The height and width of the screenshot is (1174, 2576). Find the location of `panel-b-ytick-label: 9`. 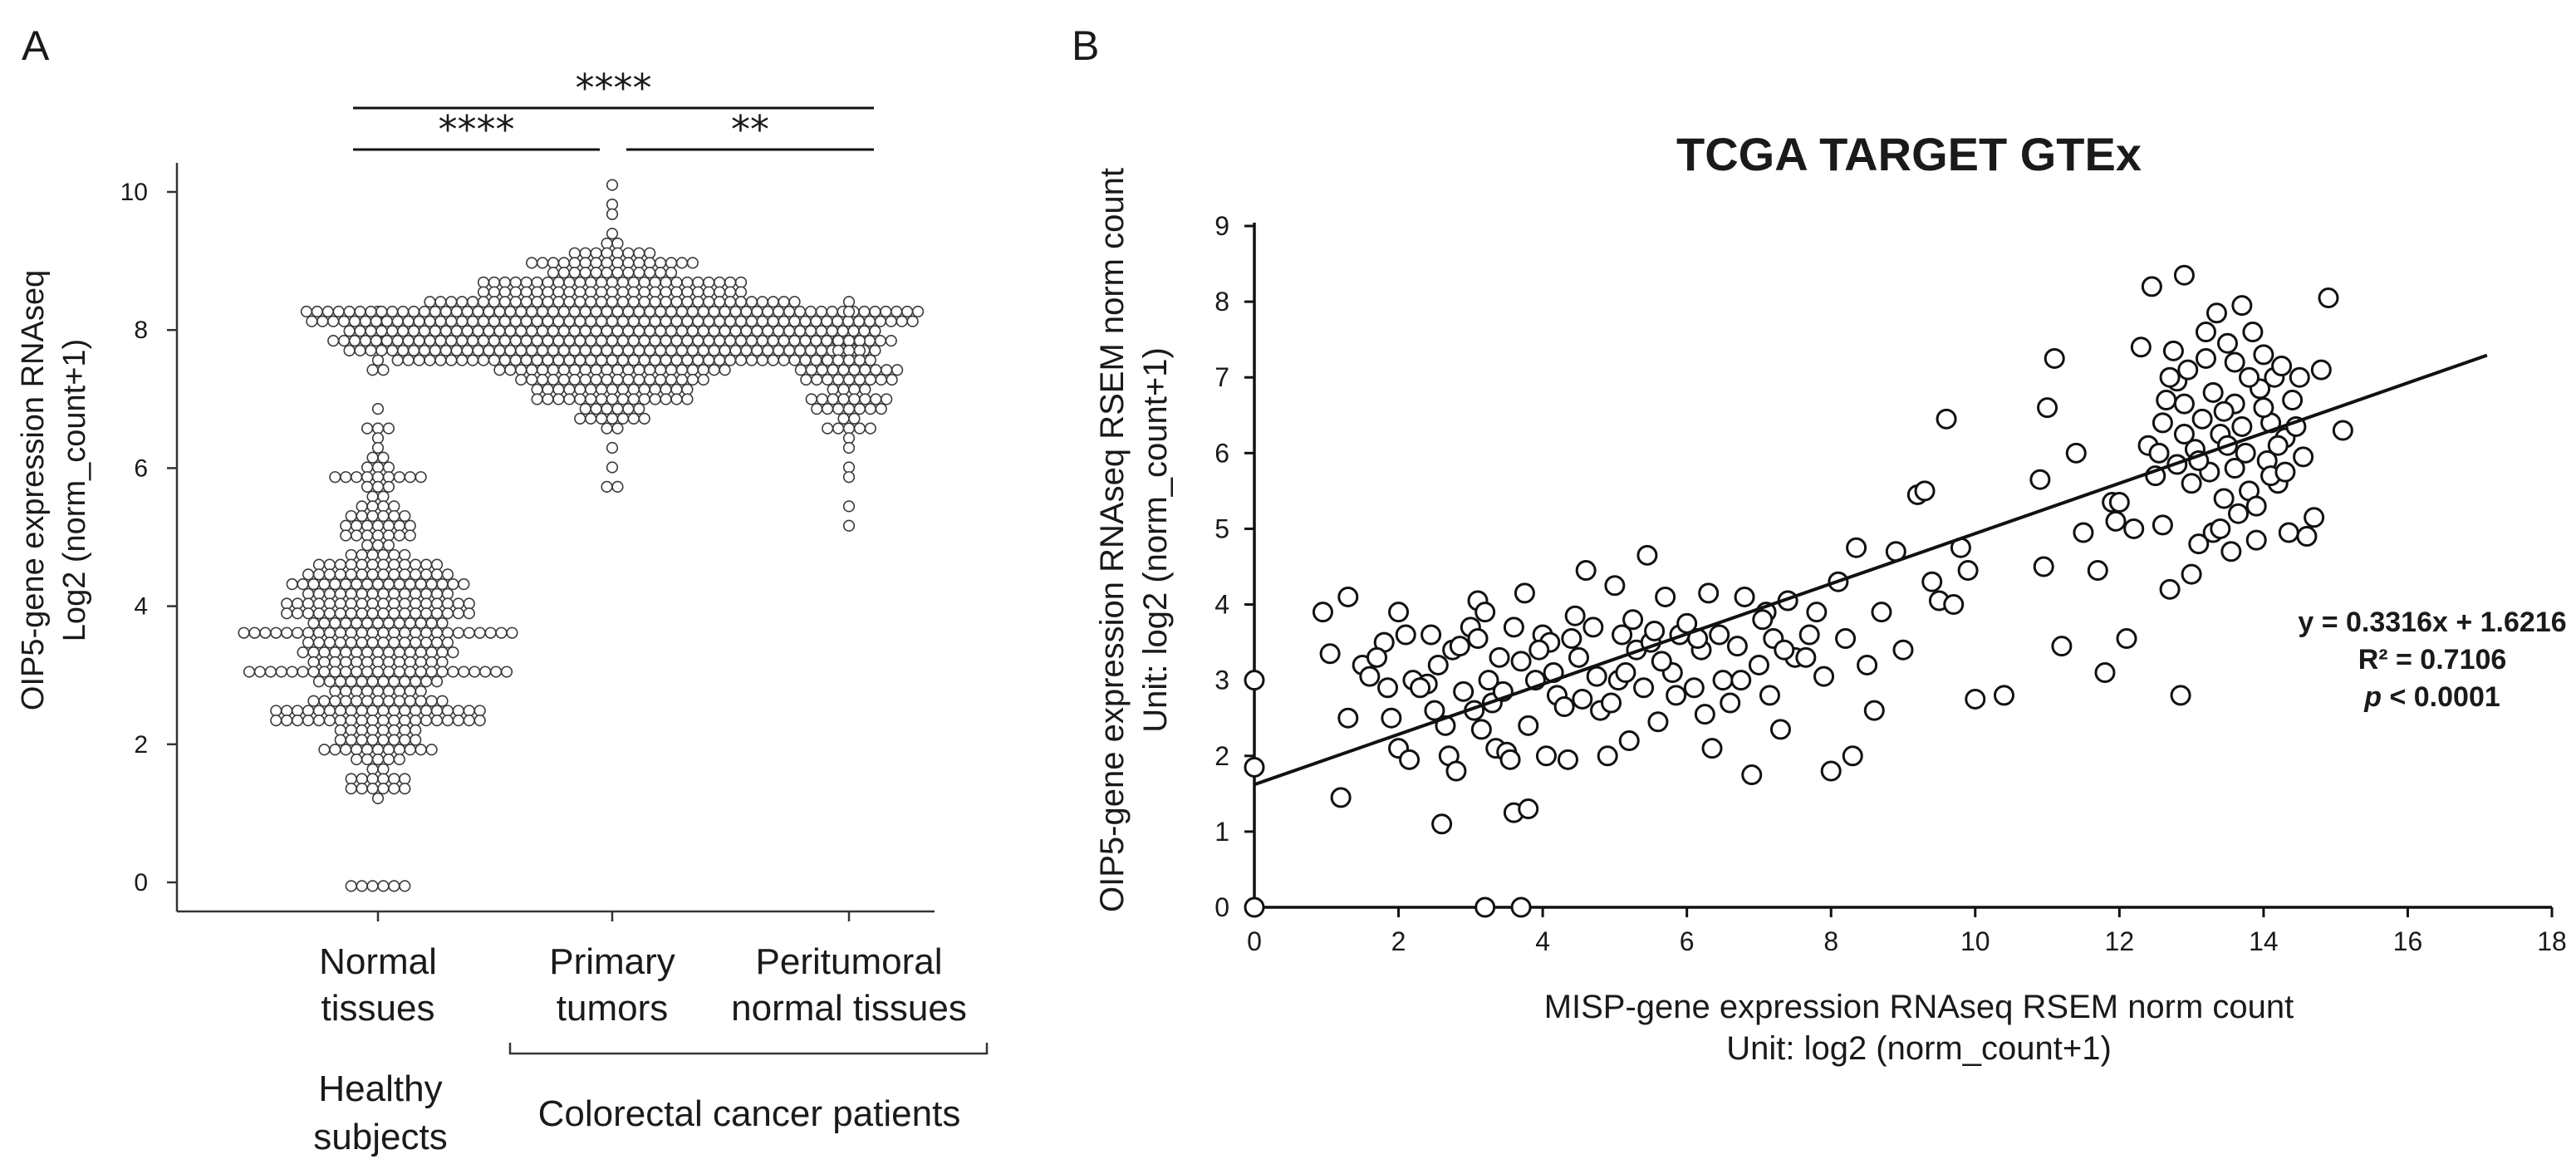

panel-b-ytick-label: 9 is located at coordinates (1221, 226).